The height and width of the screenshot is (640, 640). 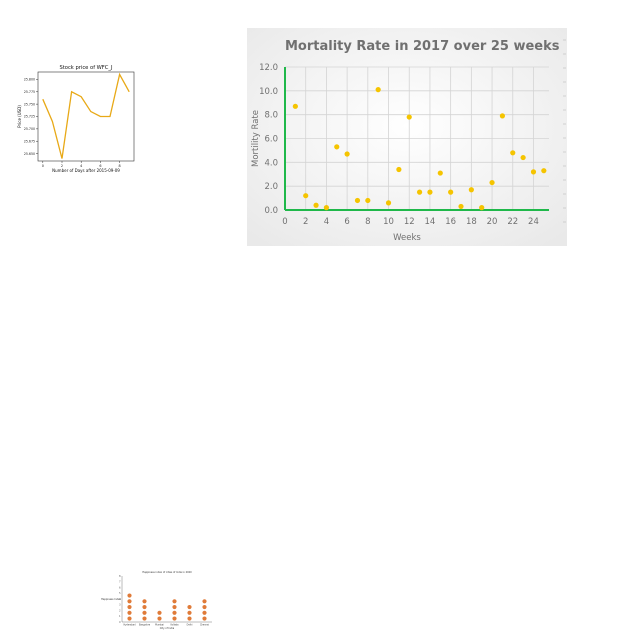 I want to click on x-tick-label: 6, so click(x=100, y=166).